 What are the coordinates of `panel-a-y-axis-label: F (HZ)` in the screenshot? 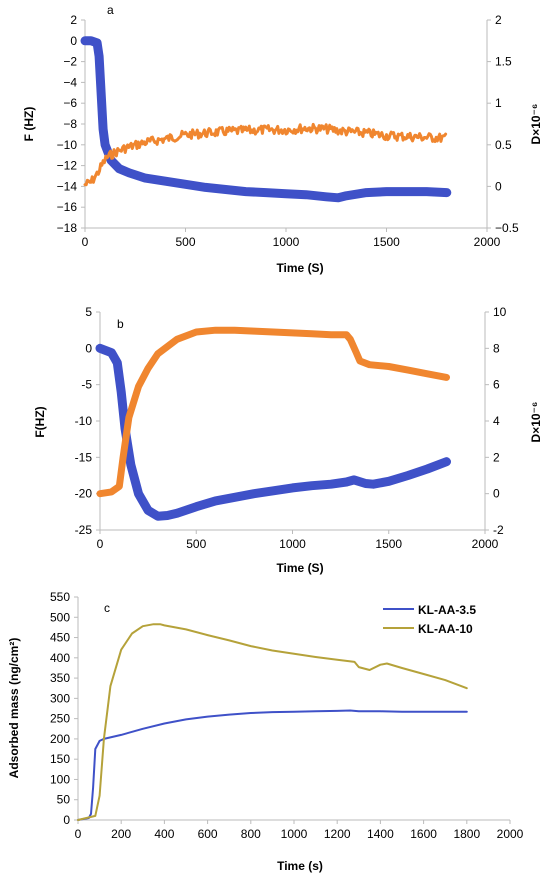 It's located at (29, 124).